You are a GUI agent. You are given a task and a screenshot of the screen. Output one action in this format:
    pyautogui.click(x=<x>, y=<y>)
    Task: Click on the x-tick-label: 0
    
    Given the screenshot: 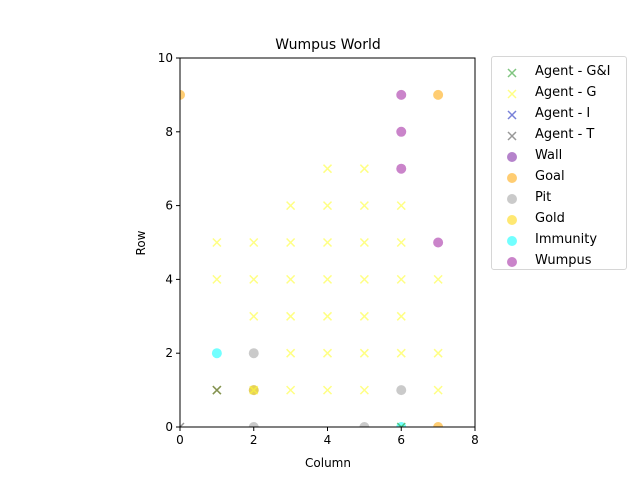 What is the action you would take?
    pyautogui.click(x=180, y=440)
    